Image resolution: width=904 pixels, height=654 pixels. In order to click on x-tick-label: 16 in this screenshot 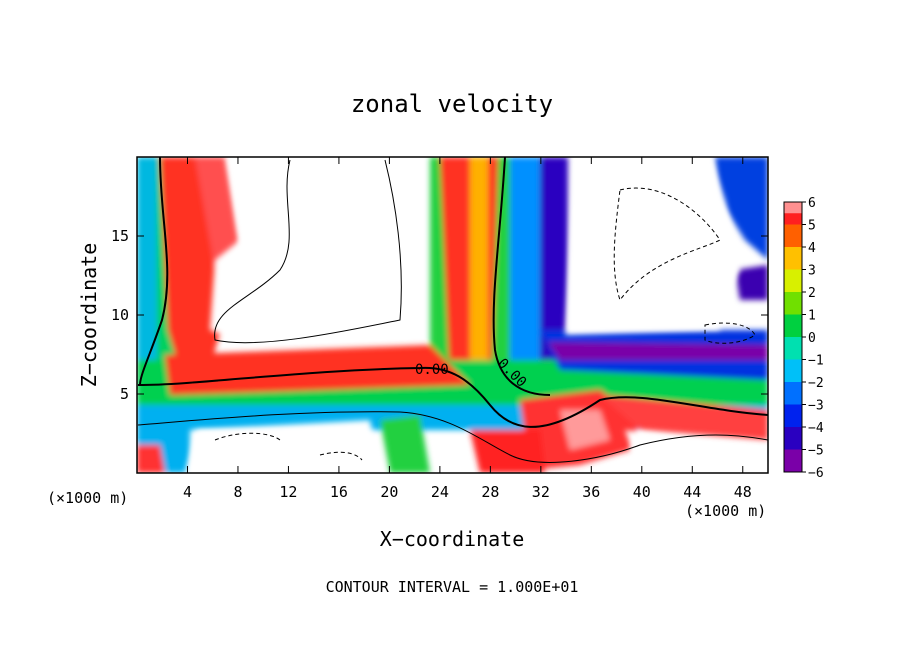, I will do `click(339, 492)`.